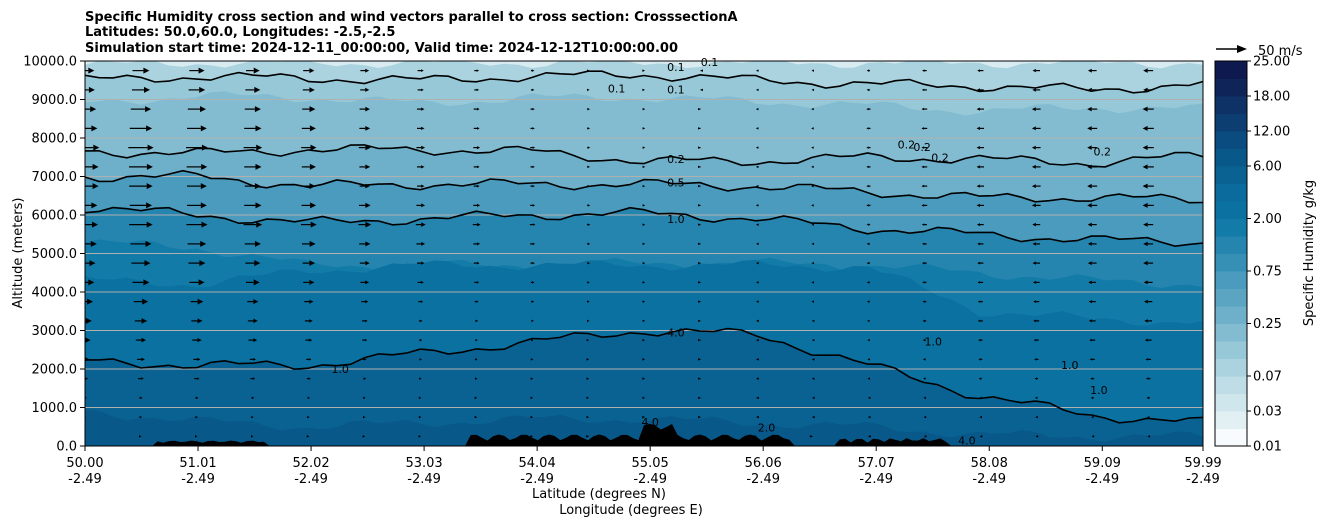  Describe the element at coordinates (617, 89) in the screenshot. I see `contour-label: 0.1` at that location.